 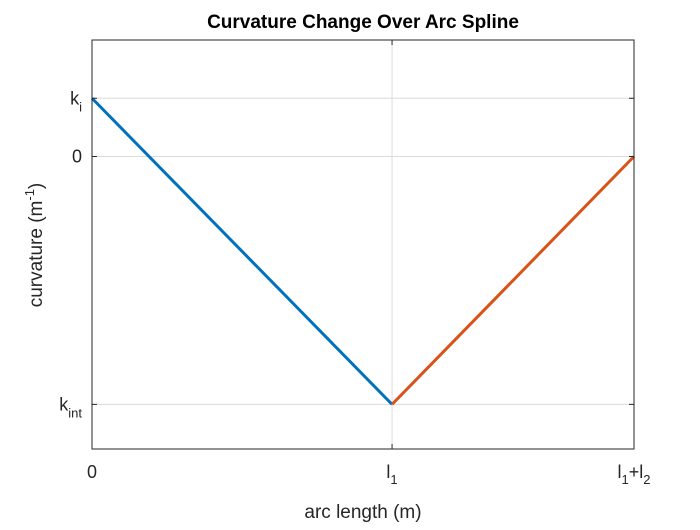 What do you see at coordinates (646, 479) in the screenshot?
I see `x-tick-label-subscript2: 2` at bounding box center [646, 479].